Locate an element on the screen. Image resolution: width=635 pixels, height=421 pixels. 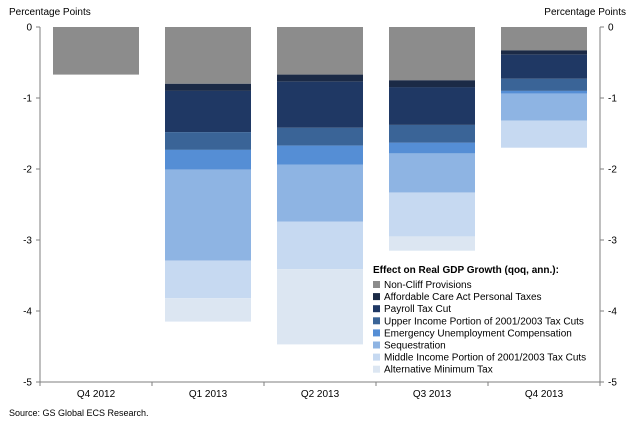
y-ticks-right: 0 -1 -2 -3 -4 -5 is located at coordinates (612, 206).